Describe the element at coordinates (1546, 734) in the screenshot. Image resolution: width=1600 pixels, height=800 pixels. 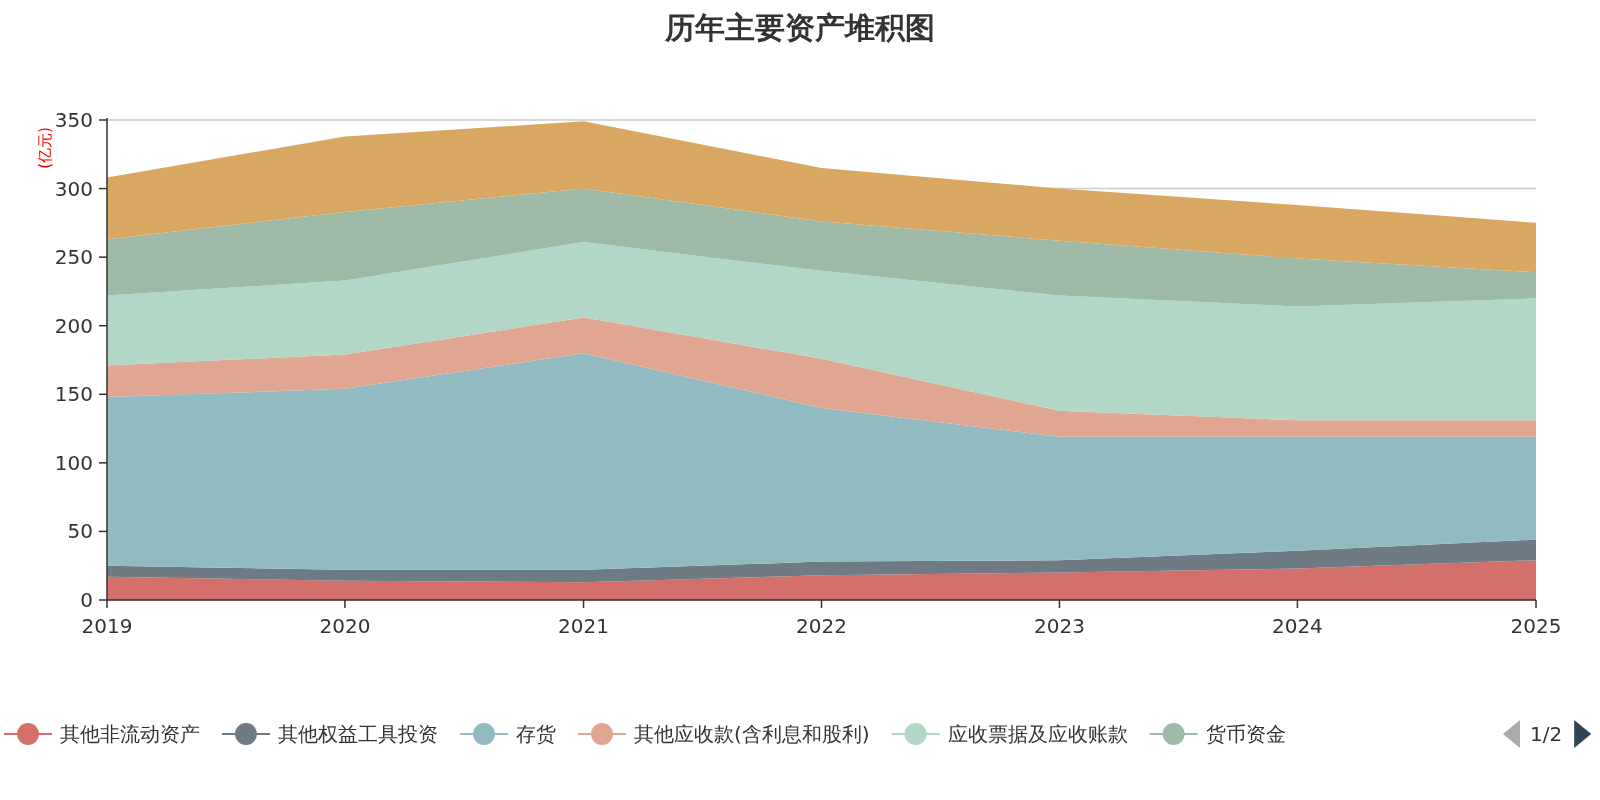
I see `text: 1/2` at that location.